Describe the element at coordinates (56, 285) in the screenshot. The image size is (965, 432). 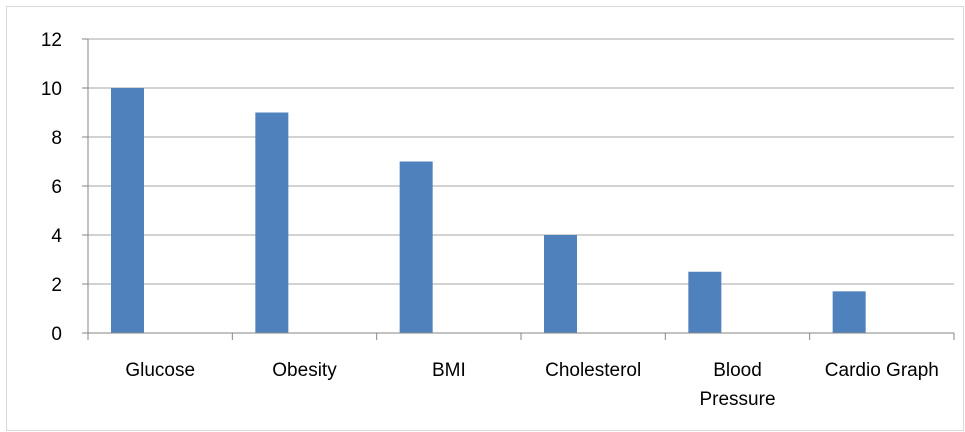
I see `y-tick-label: 2` at that location.